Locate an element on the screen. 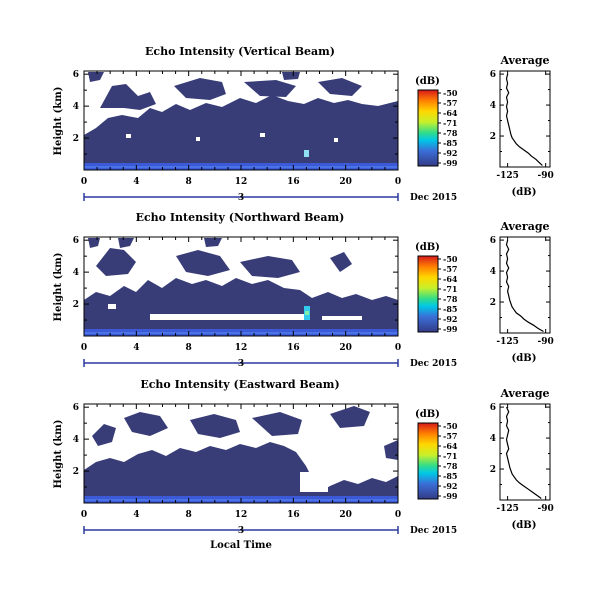 This screenshot has width=614, height=598. colorbar-tick-label: -85 is located at coordinates (450, 143).